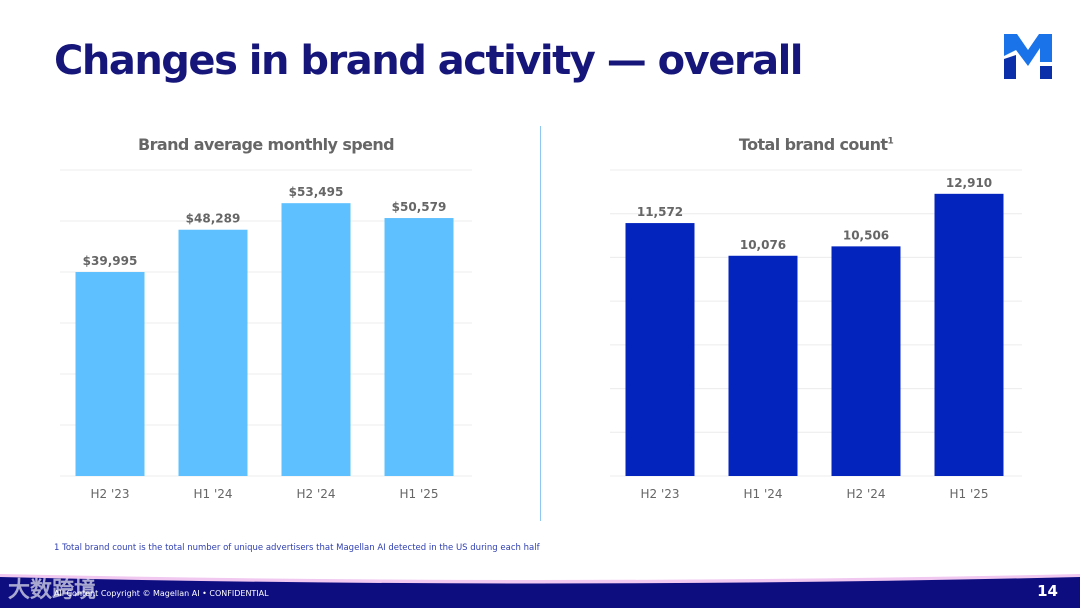 The width and height of the screenshot is (1080, 608). I want to click on page-title: Changes in brand activity — overall, so click(429, 61).